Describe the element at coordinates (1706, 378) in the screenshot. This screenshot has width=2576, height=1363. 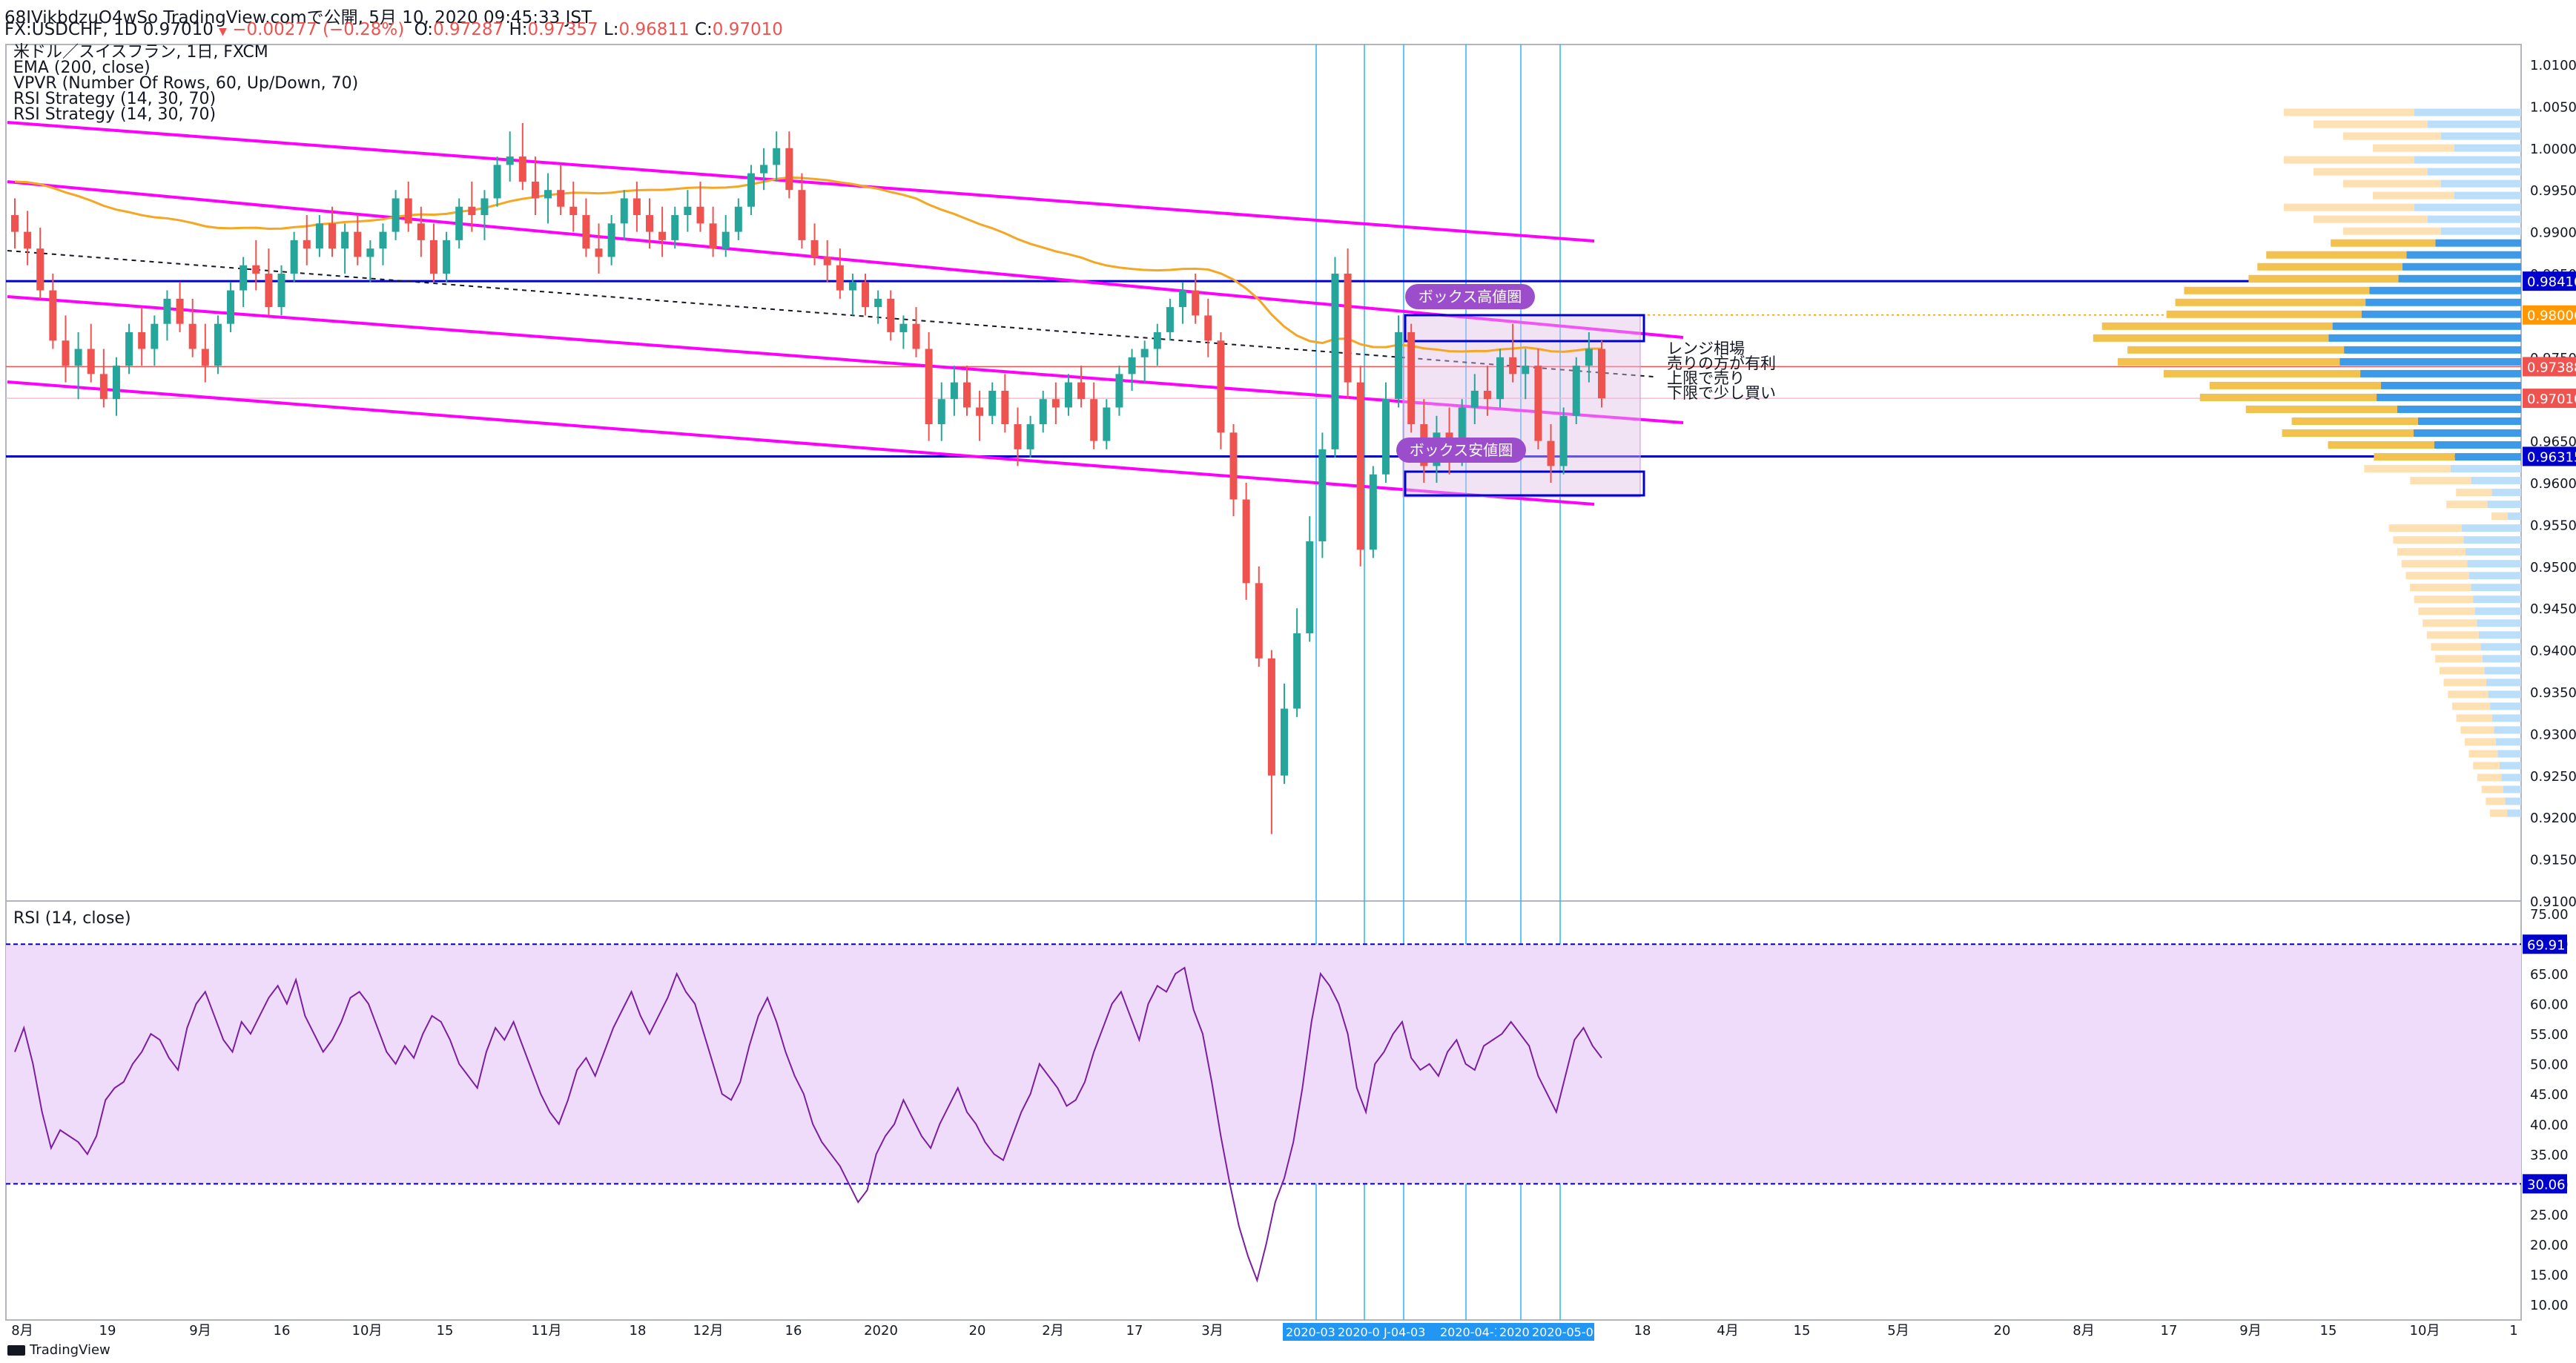
I see `range-note-line: 上限で売り` at that location.